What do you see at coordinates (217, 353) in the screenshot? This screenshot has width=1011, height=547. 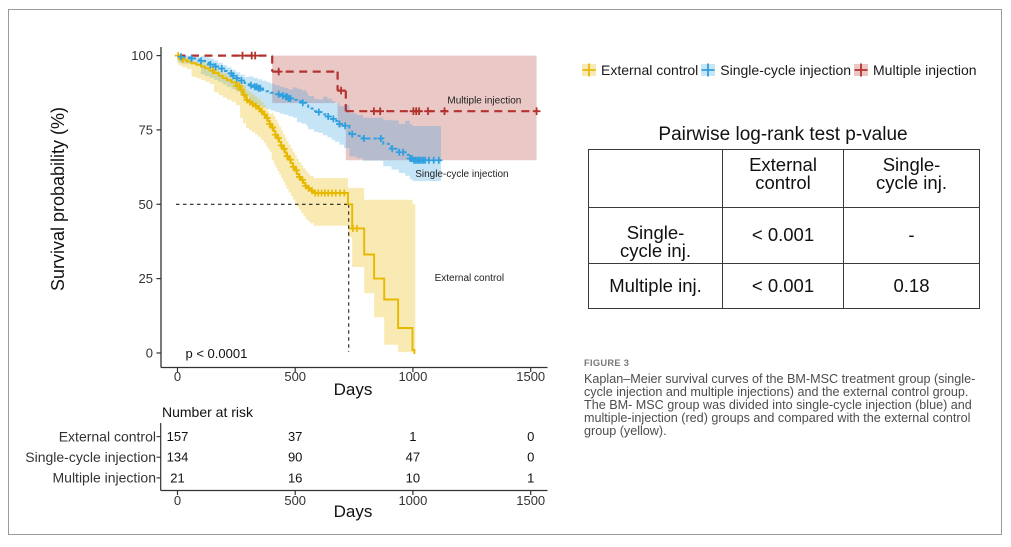 I see `svg-text: p < 0.0001` at bounding box center [217, 353].